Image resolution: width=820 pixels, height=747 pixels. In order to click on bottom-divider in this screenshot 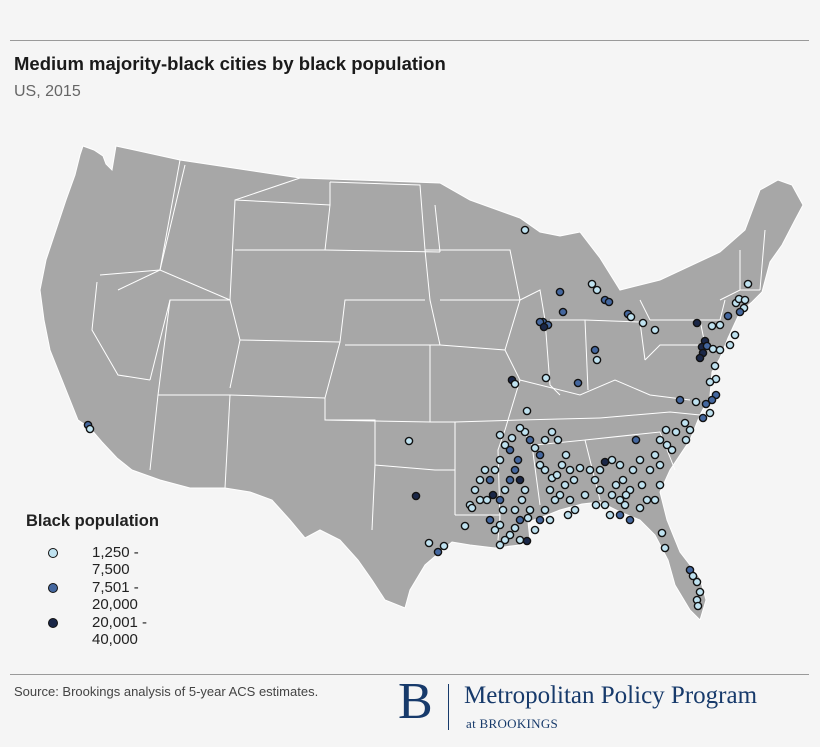, I will do `click(409, 674)`.